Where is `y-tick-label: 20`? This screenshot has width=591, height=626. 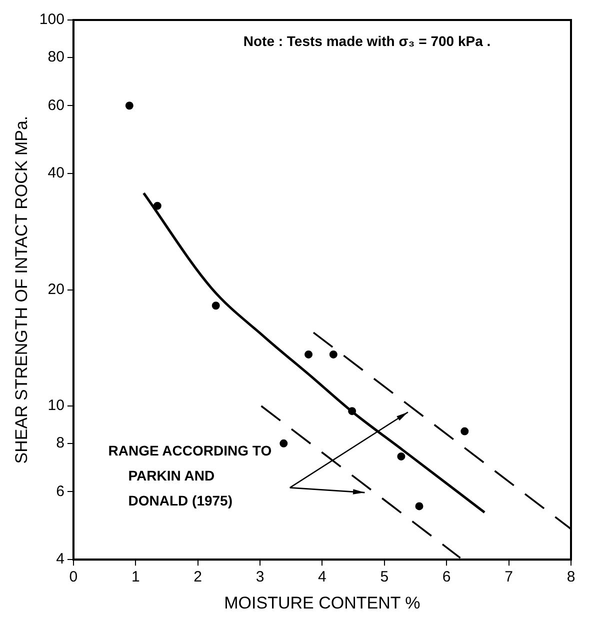 y-tick-label: 20 is located at coordinates (56, 289).